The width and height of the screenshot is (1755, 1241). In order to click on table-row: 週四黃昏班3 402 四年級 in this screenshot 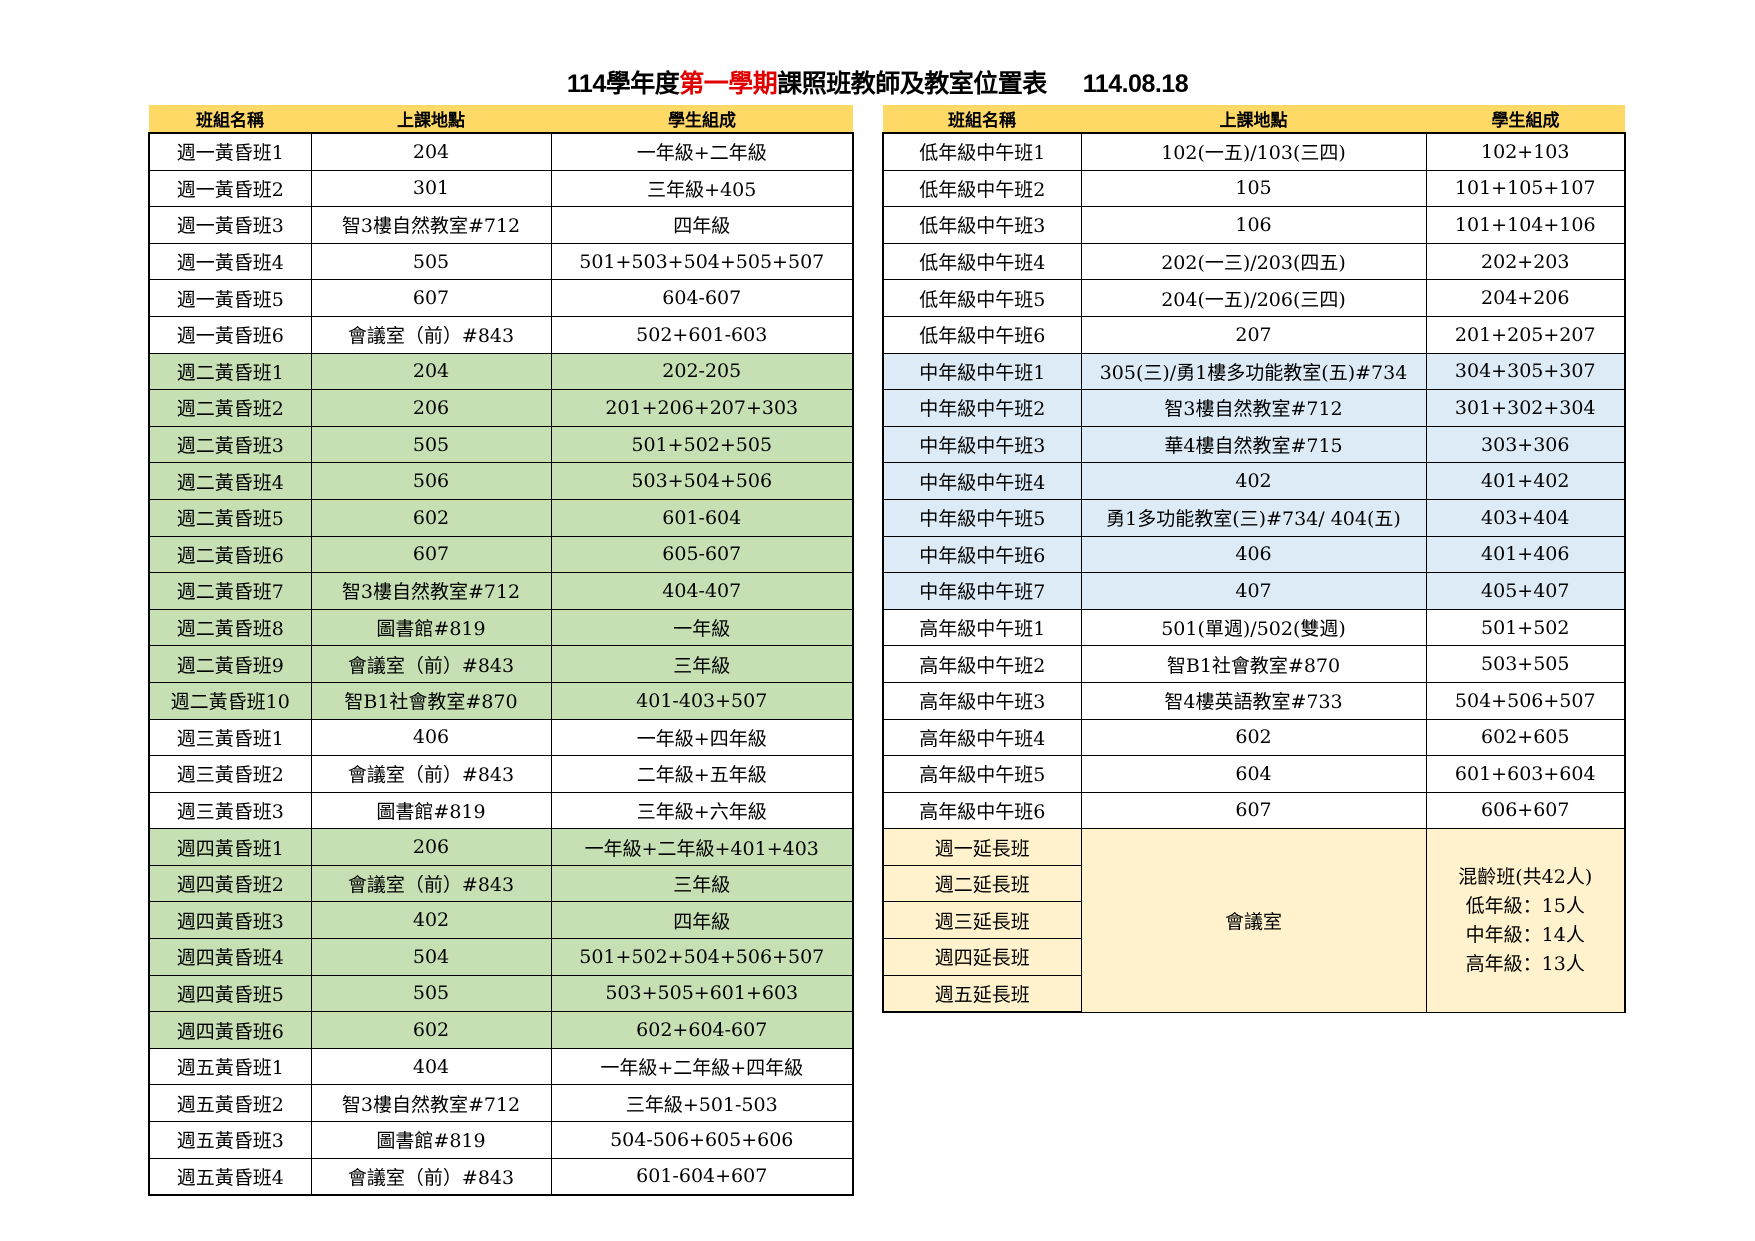, I will do `click(501, 920)`.